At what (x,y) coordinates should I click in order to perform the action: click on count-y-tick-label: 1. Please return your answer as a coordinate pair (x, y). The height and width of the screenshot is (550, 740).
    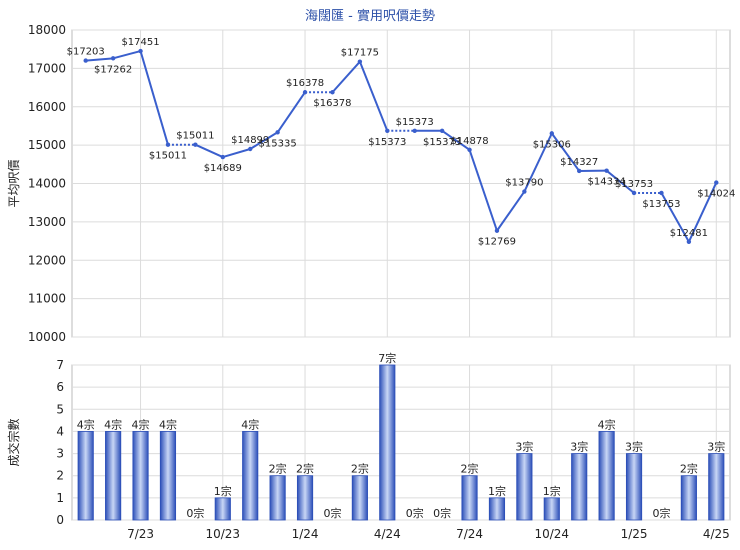
    Looking at the image, I should click on (60, 498).